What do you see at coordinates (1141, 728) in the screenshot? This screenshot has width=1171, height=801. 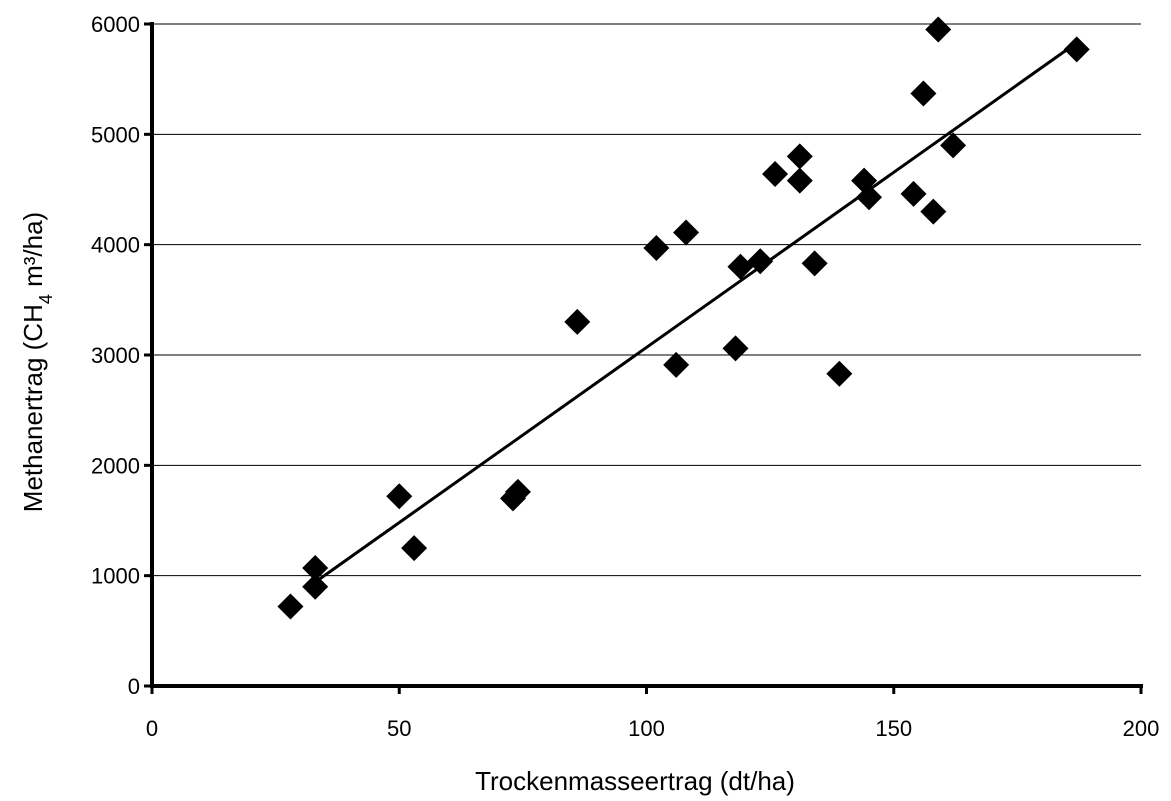 I see `x-tick-label: 200` at bounding box center [1141, 728].